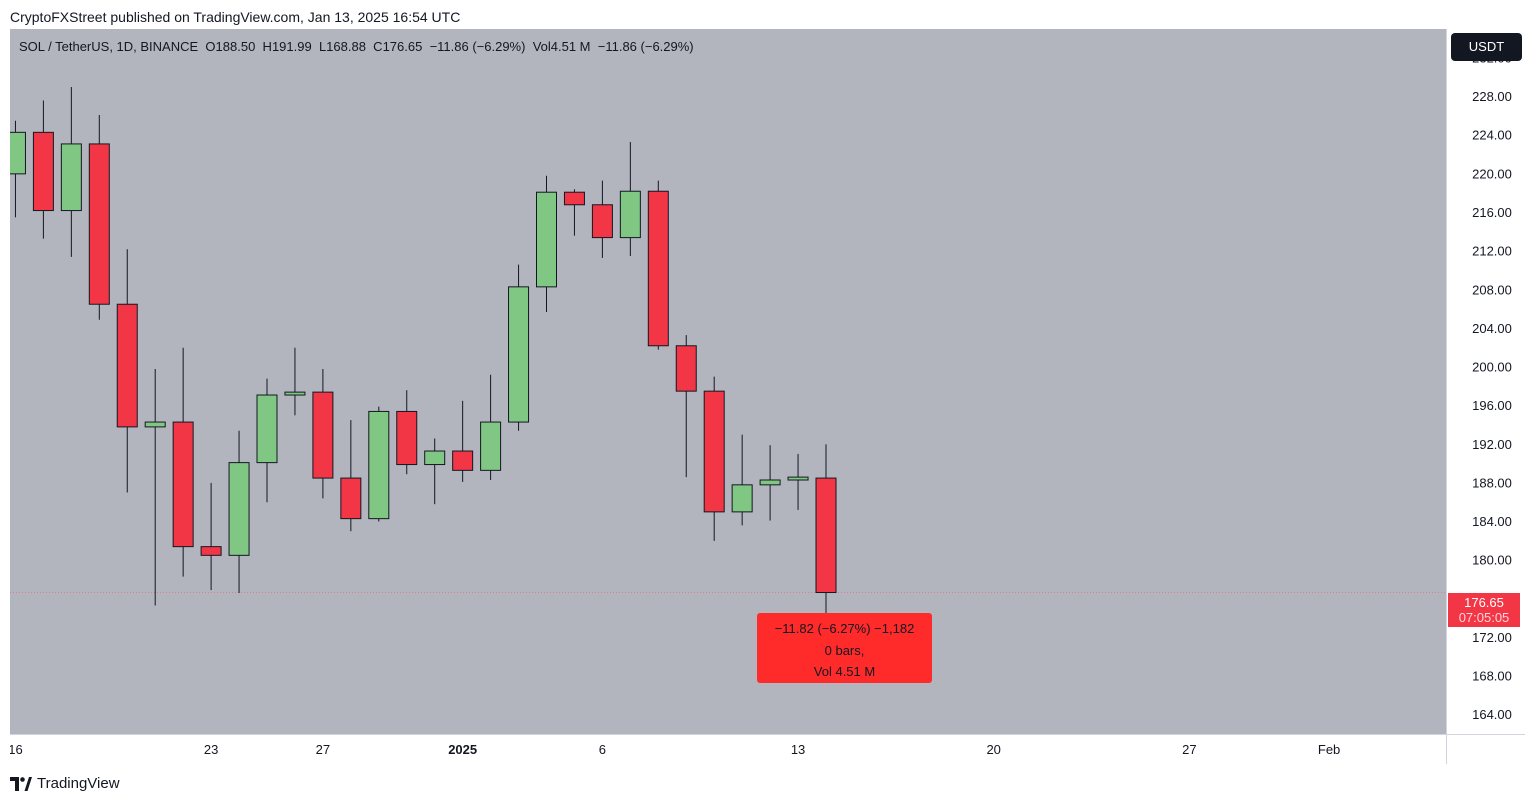 The height and width of the screenshot is (803, 1536). What do you see at coordinates (844, 671) in the screenshot?
I see `tooltip-volume: Vol 4.51 M` at bounding box center [844, 671].